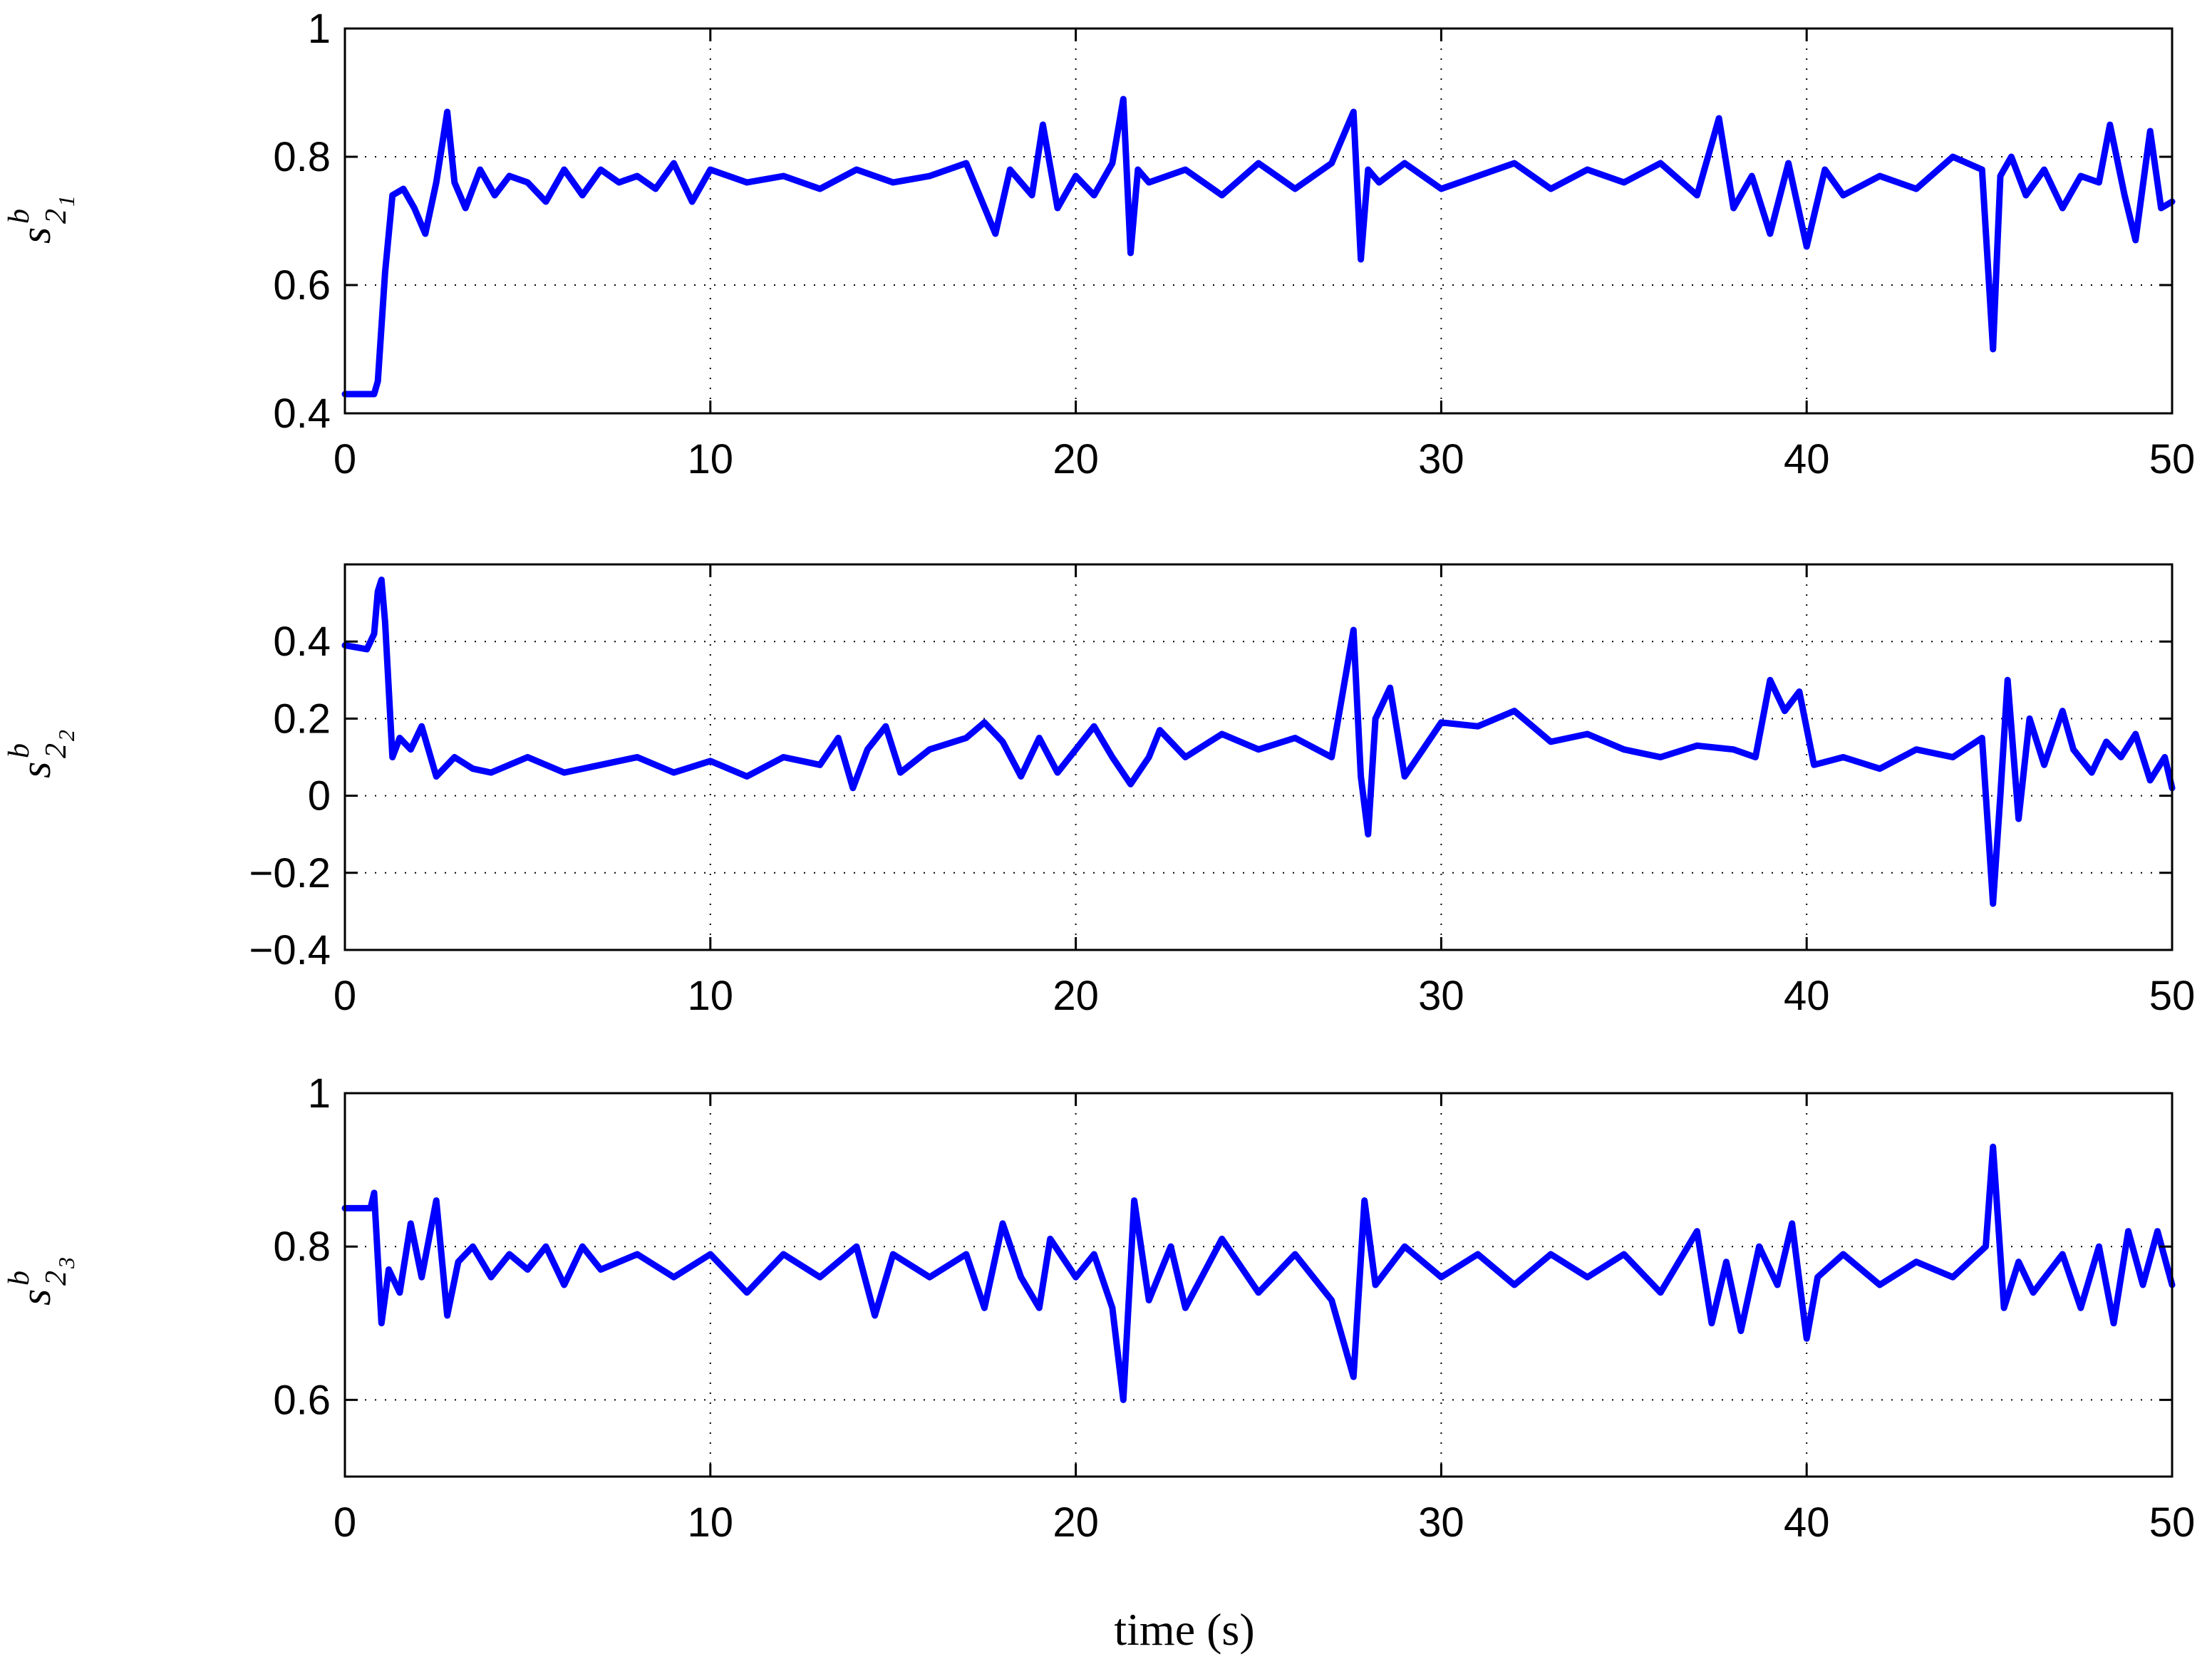  What do you see at coordinates (66, 1263) in the screenshot?
I see `y-label-subsubscript: 3` at bounding box center [66, 1263].